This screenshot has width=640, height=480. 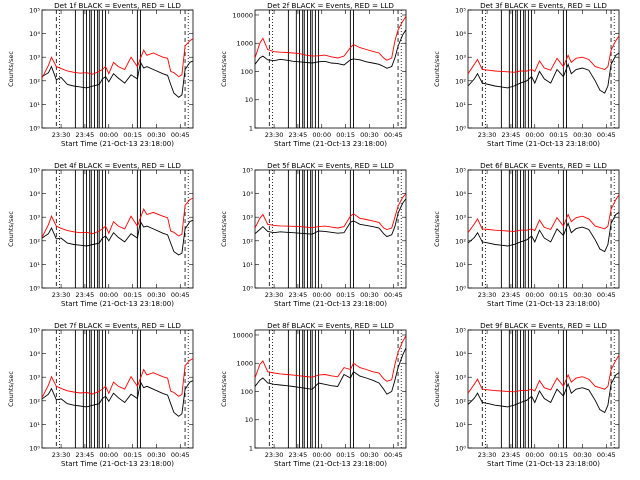 What do you see at coordinates (251, 449) in the screenshot?
I see `y-tick-label: 1` at bounding box center [251, 449].